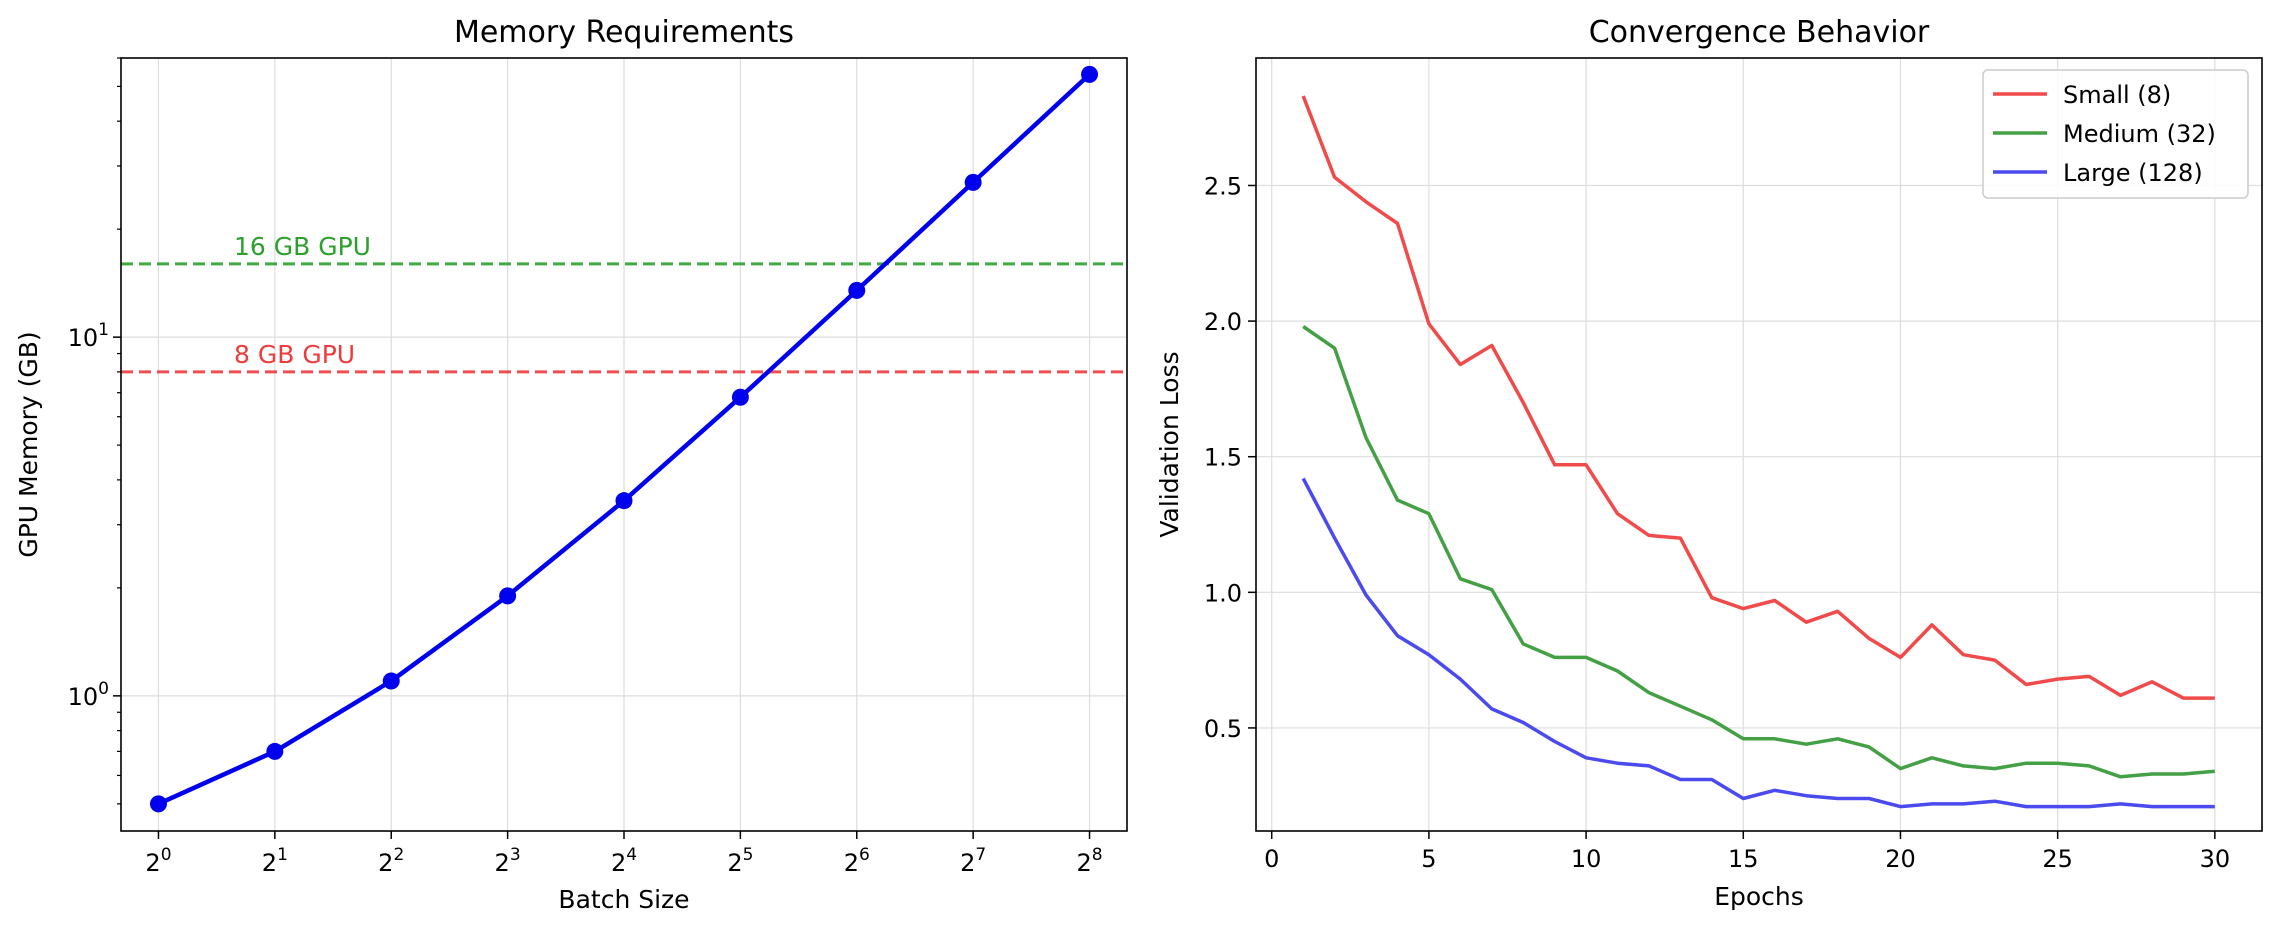  I want to click on x-tick-label: 24, so click(624, 861).